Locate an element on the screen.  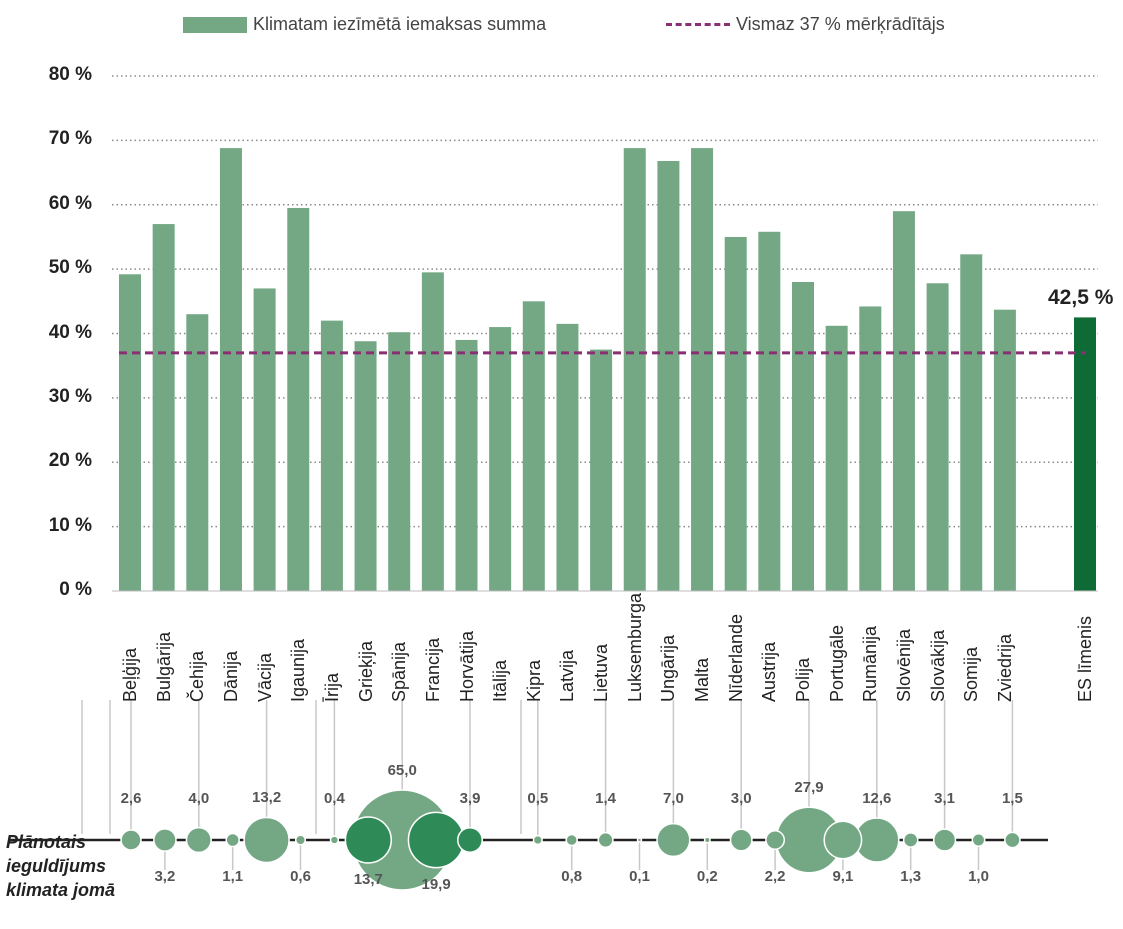
bubble-value-label: 13,7 is located at coordinates (368, 879).